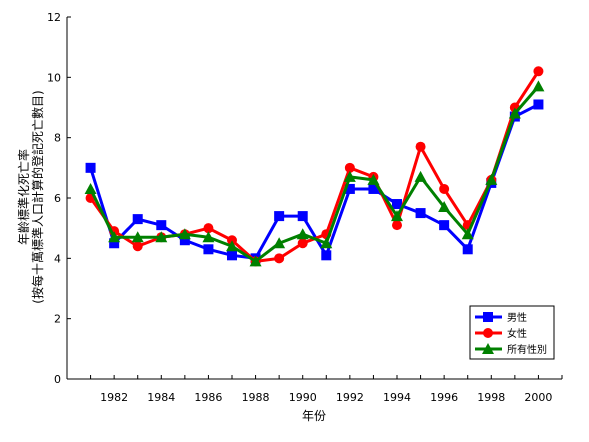  I want to click on legend-item: 男性, so click(501, 317).